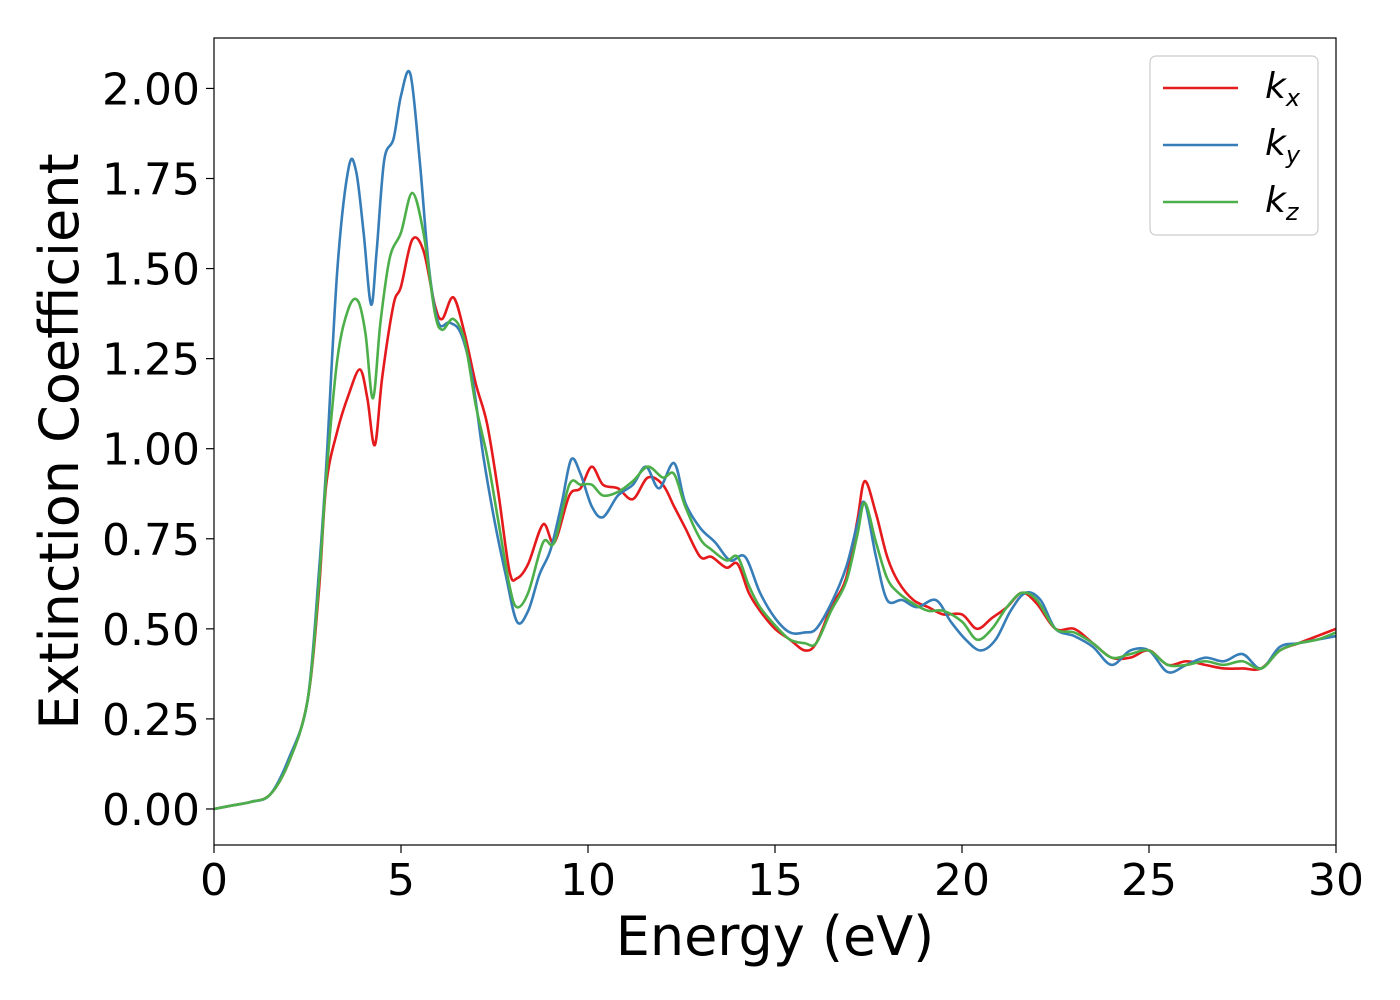 This screenshot has width=1400, height=1000. Describe the element at coordinates (214, 880) in the screenshot. I see `x-tick-label: 0` at that location.